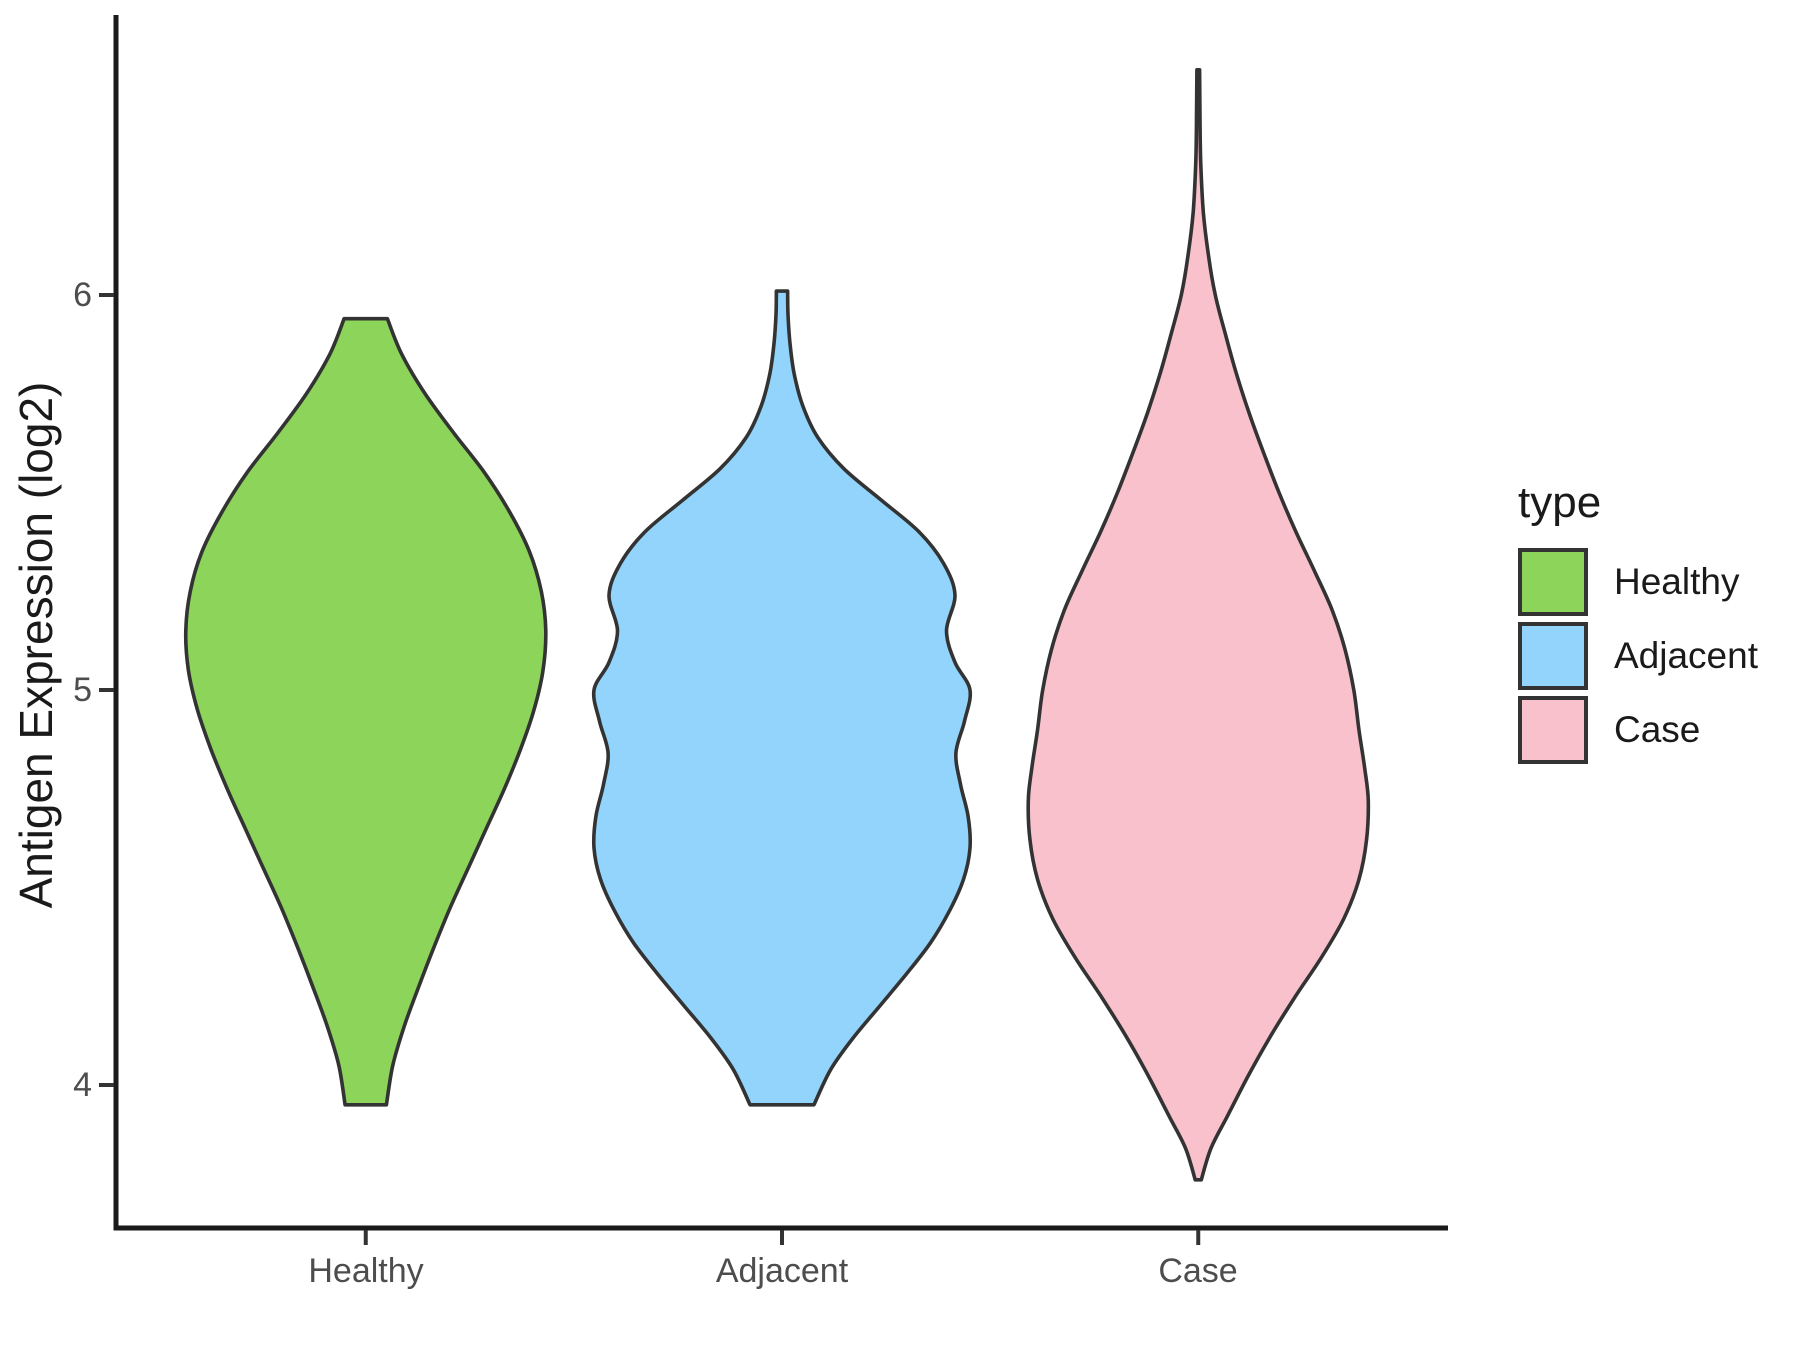 Image resolution: width=1800 pixels, height=1350 pixels. Describe the element at coordinates (782, 1271) in the screenshot. I see `x-tick-label-adjacent: Adjacent` at that location.